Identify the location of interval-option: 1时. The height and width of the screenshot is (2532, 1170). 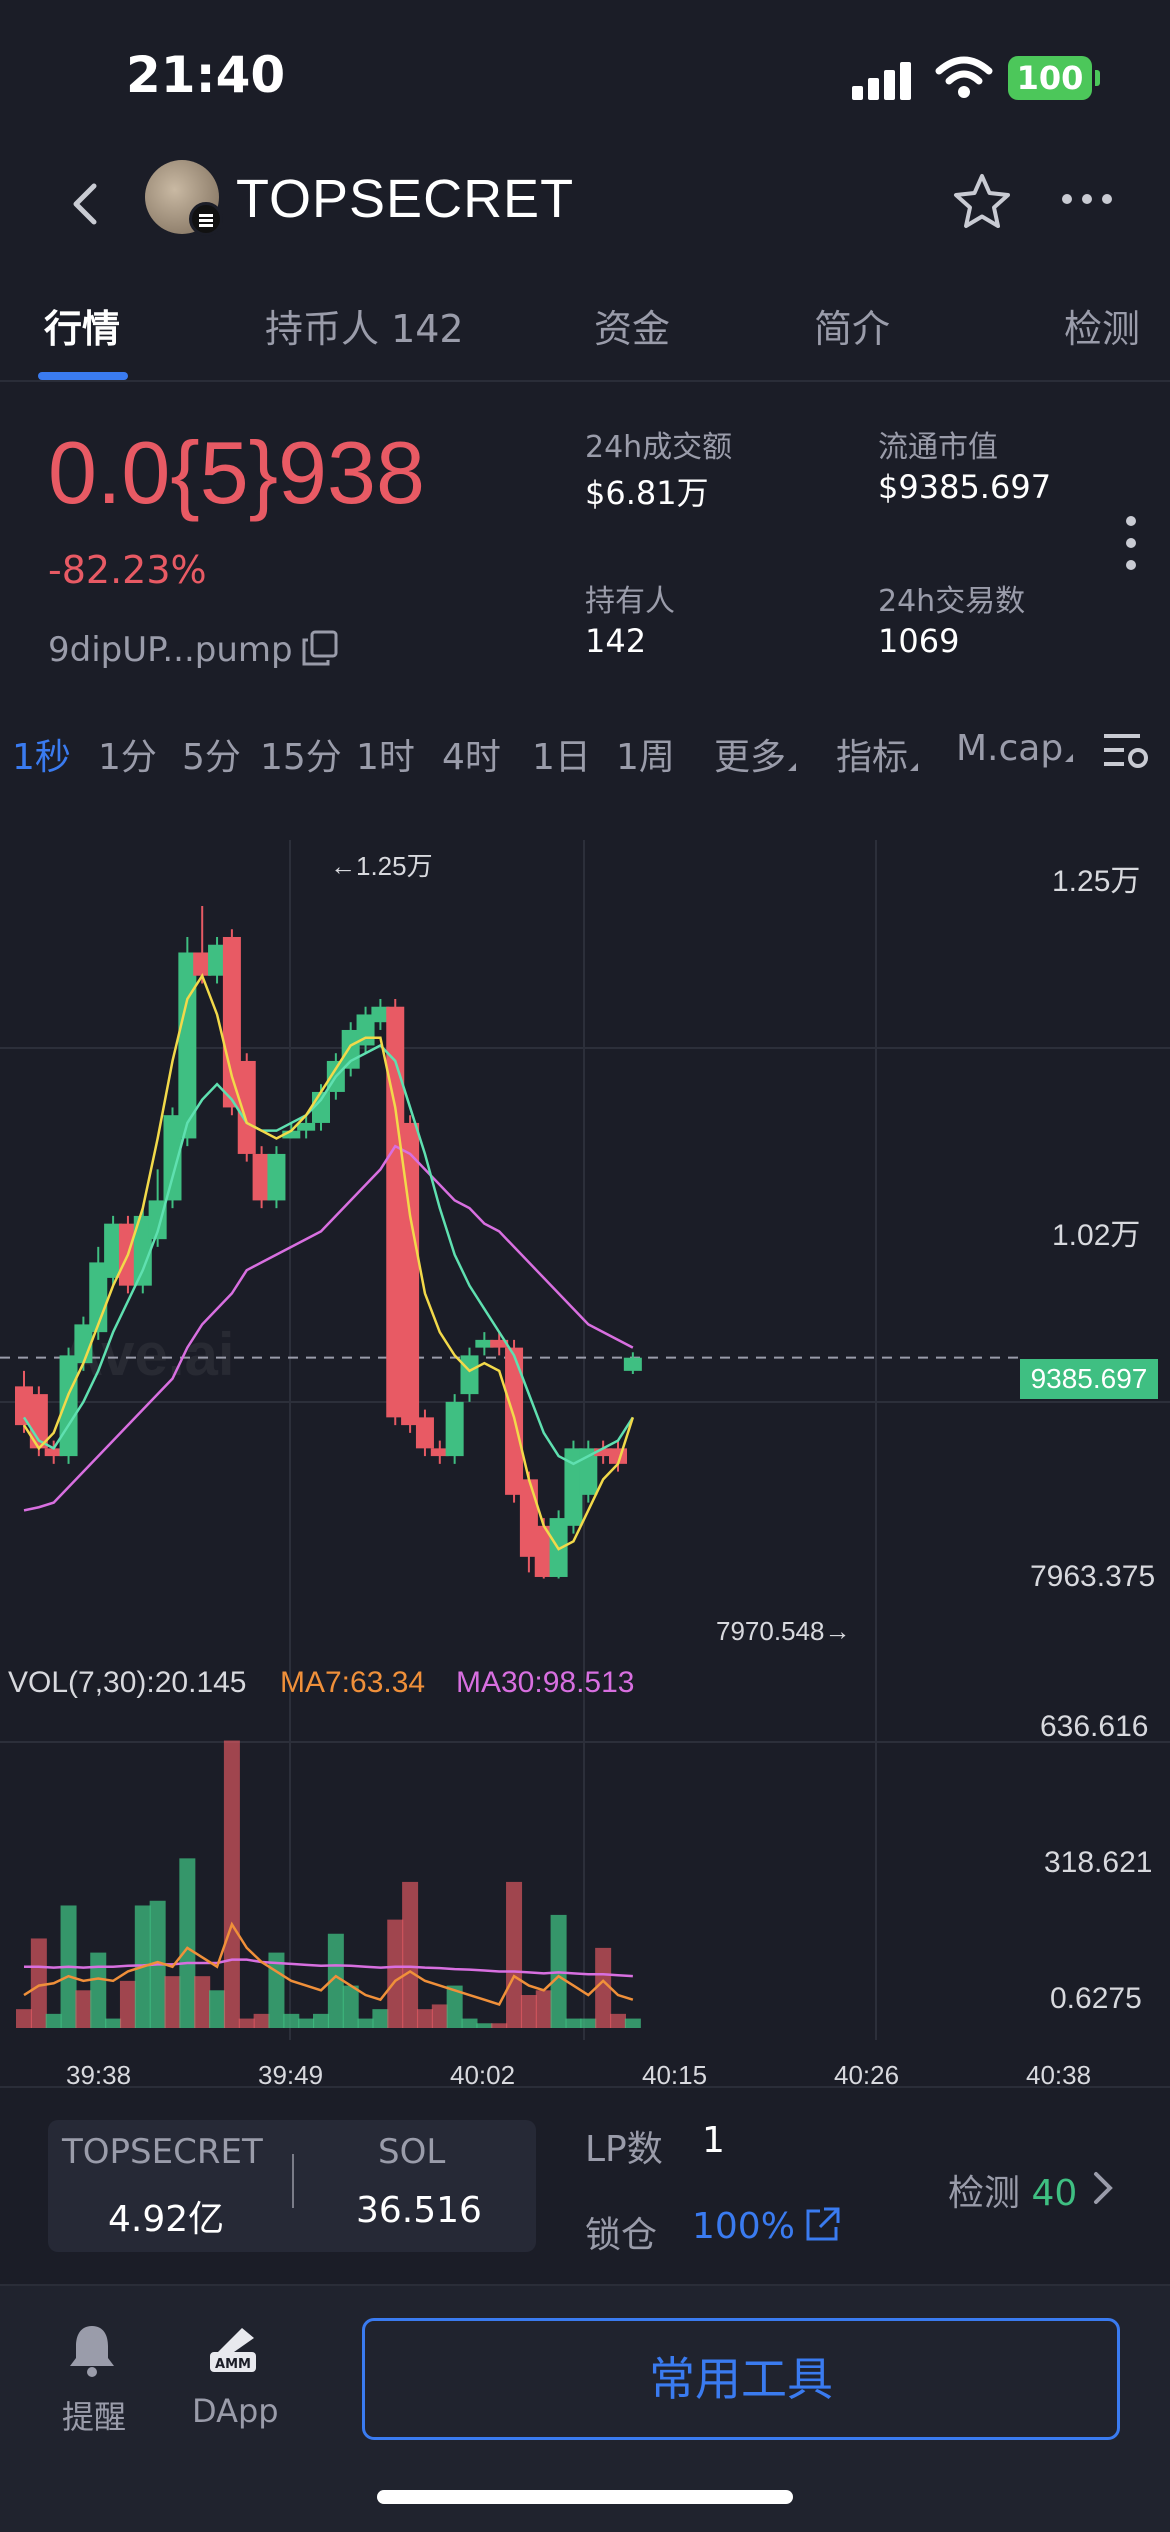
(385, 757).